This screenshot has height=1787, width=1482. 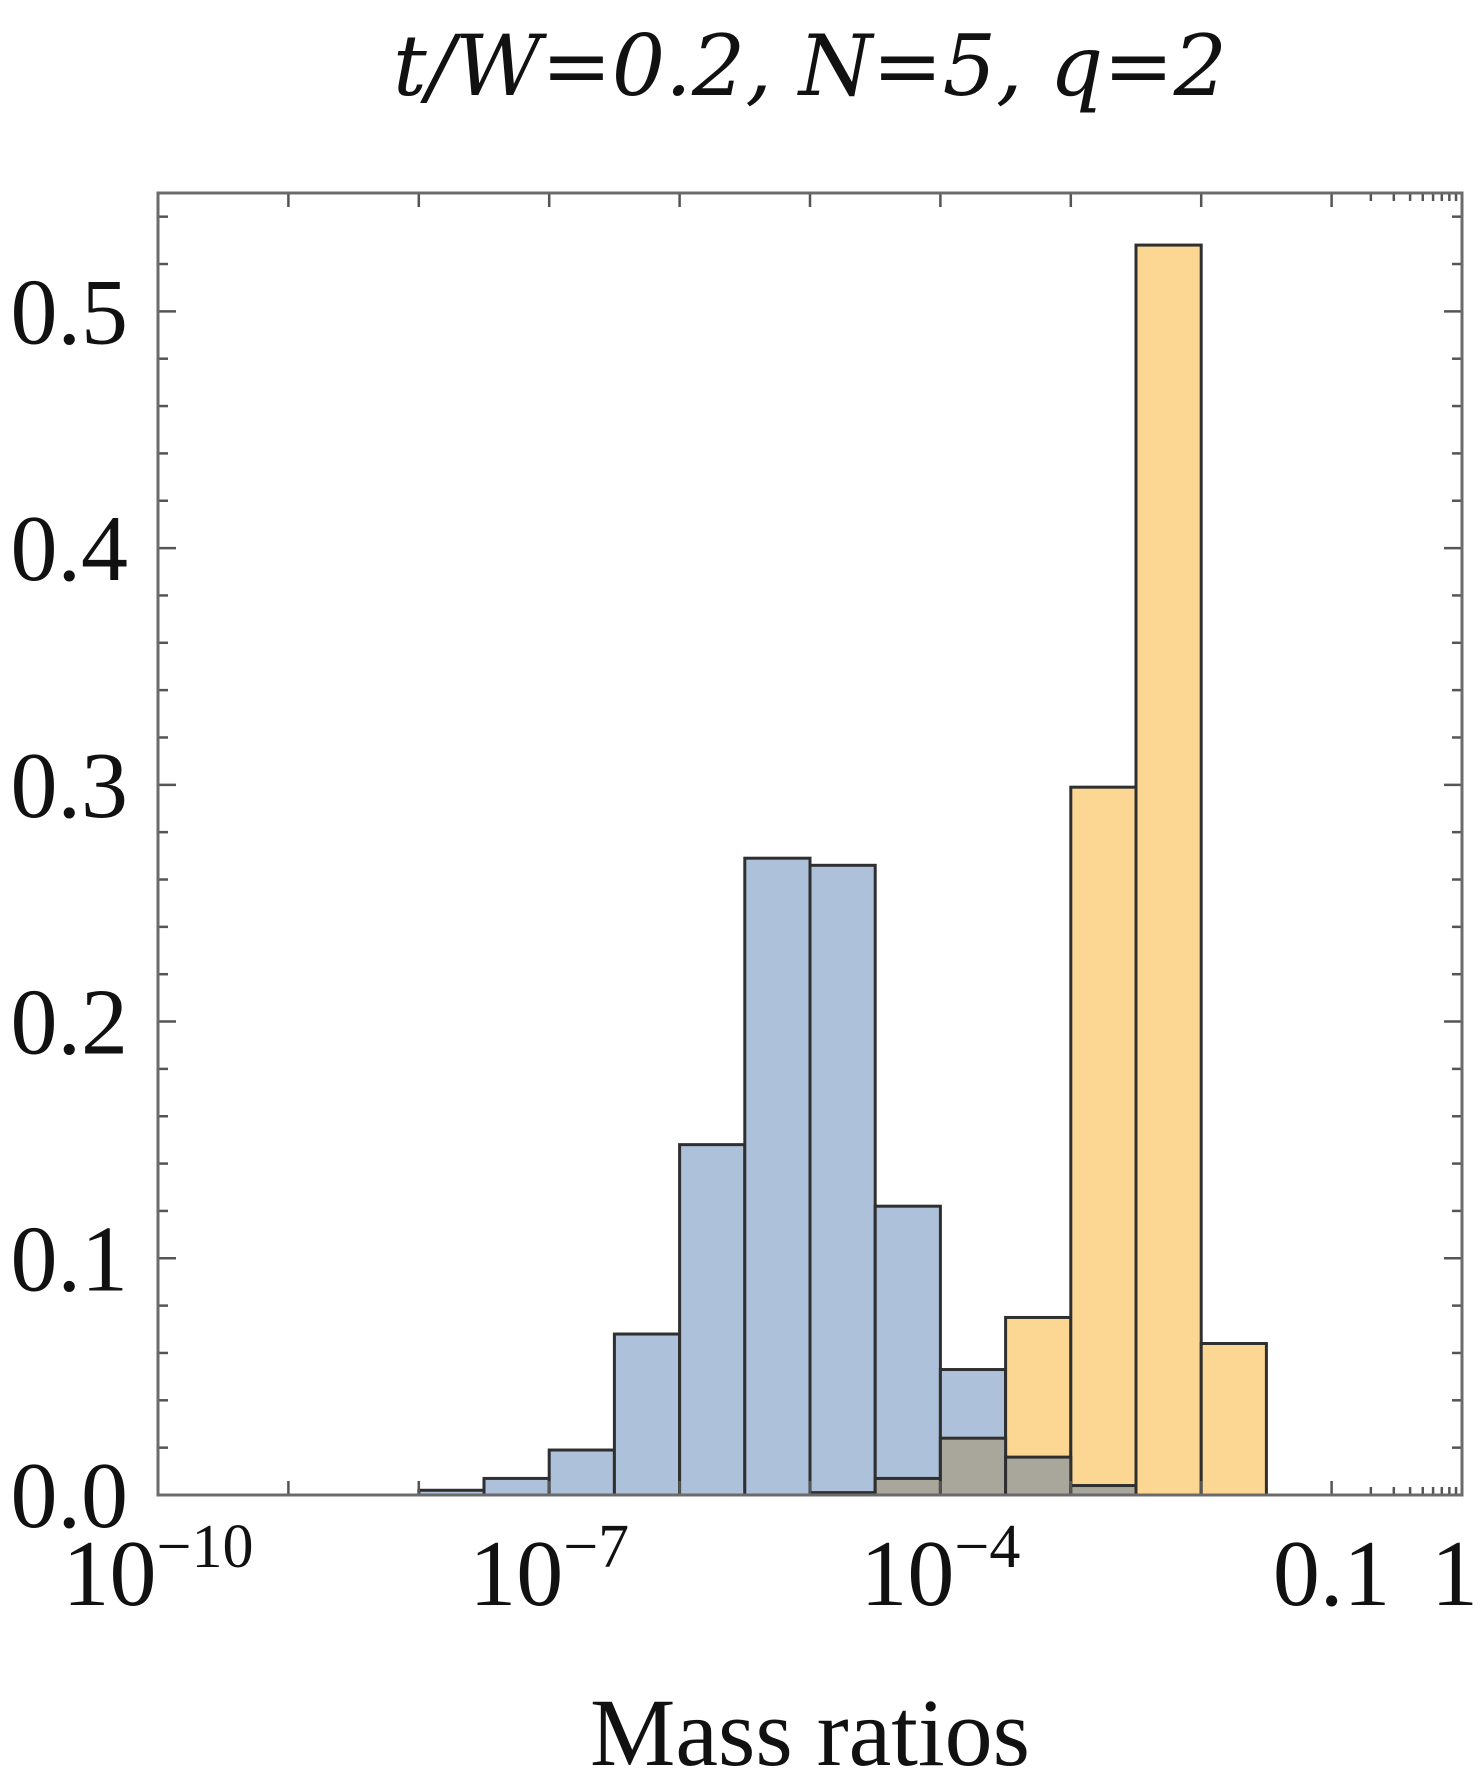 What do you see at coordinates (940, 1569) in the screenshot?
I see `x-tick-label: 10⁻⁴` at bounding box center [940, 1569].